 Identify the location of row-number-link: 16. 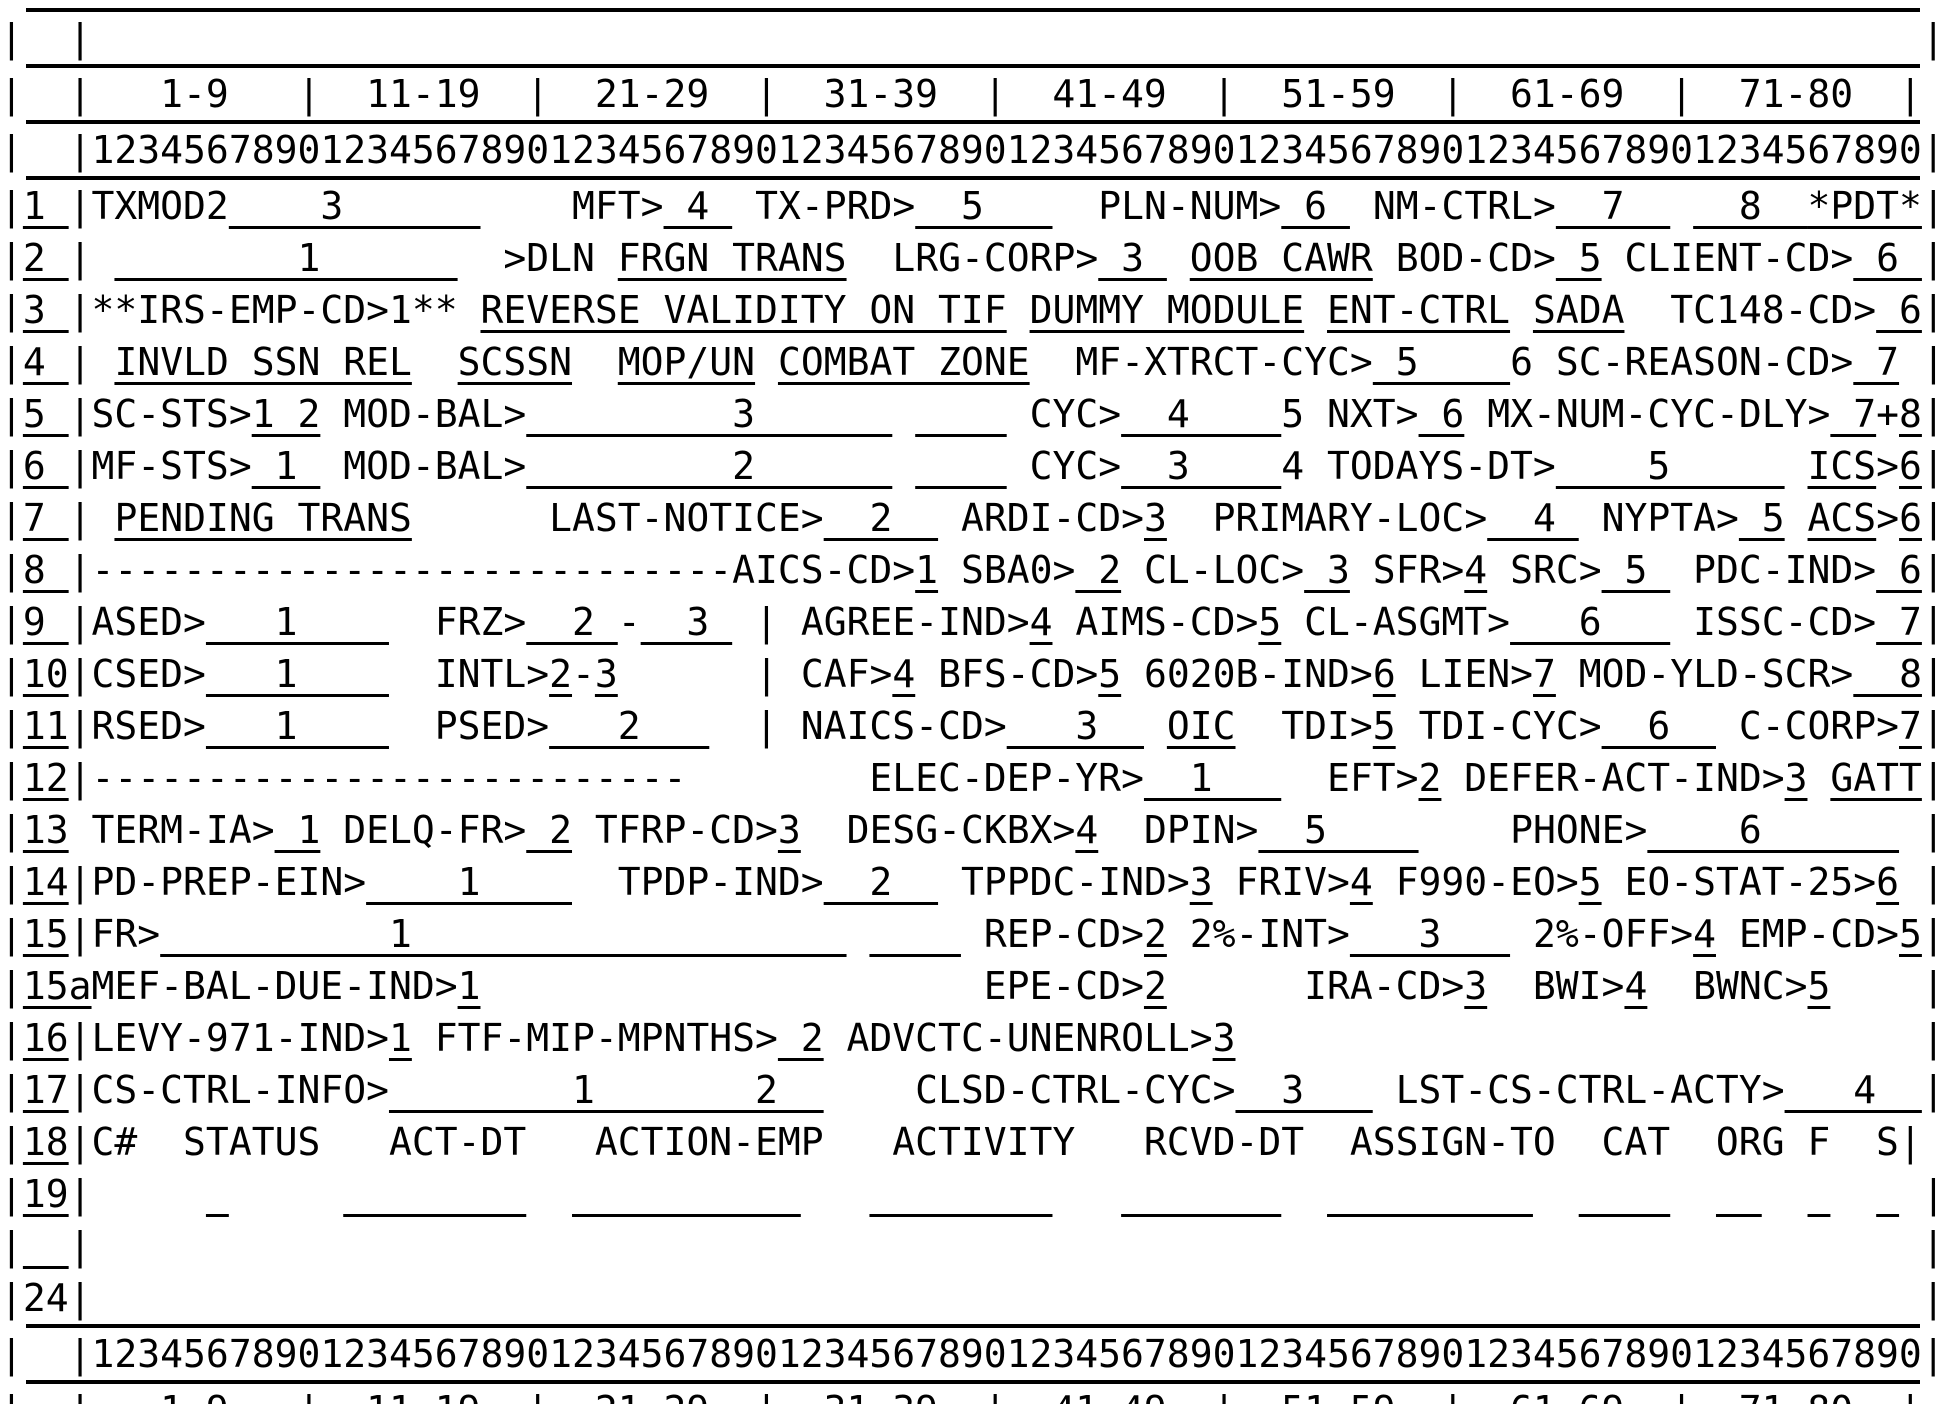
(45, 1038).